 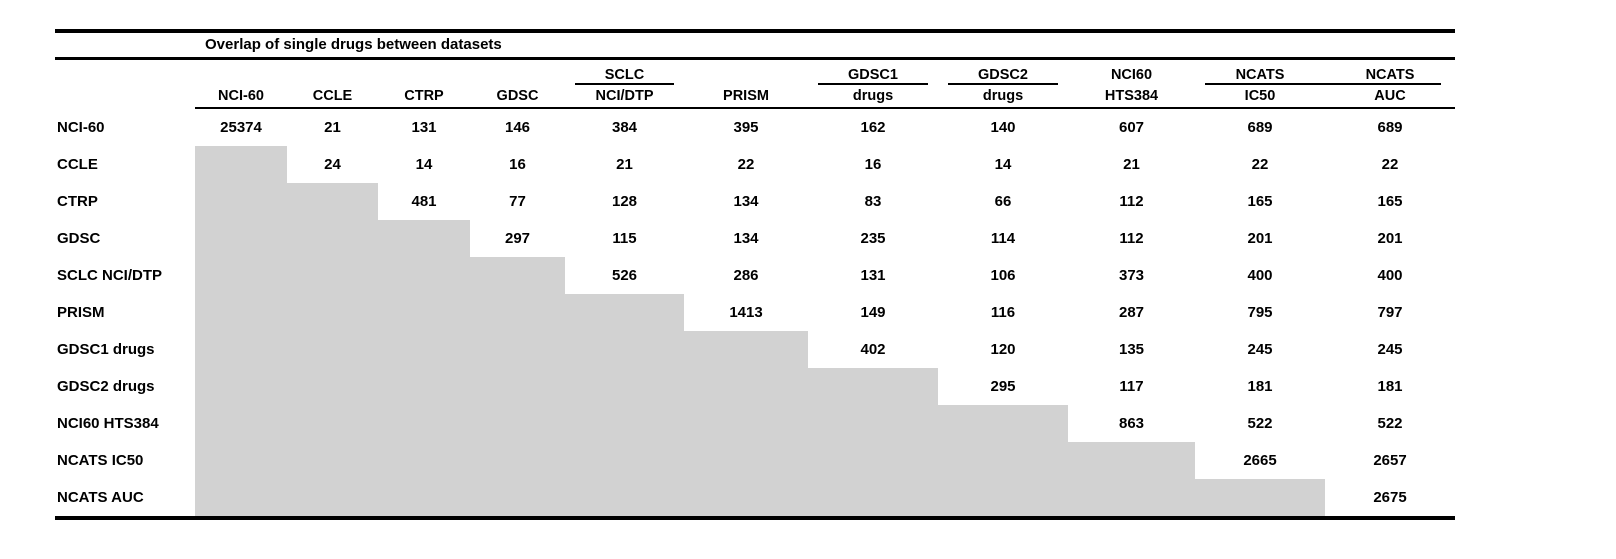 What do you see at coordinates (755, 72) in the screenshot?
I see `header-row-top: SCLC GDSC1 GDSC2 NCI60 NCATS NCATS` at bounding box center [755, 72].